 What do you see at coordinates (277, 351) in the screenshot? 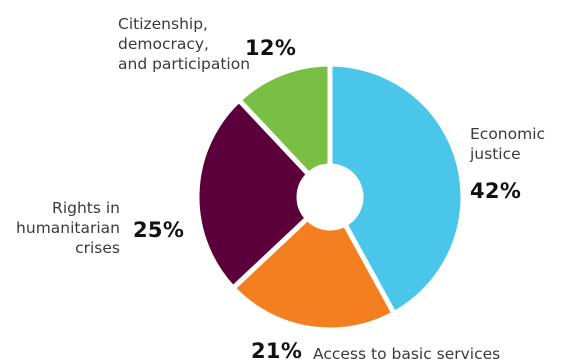
I see `slice-value-access-basic-services: 21%` at bounding box center [277, 351].